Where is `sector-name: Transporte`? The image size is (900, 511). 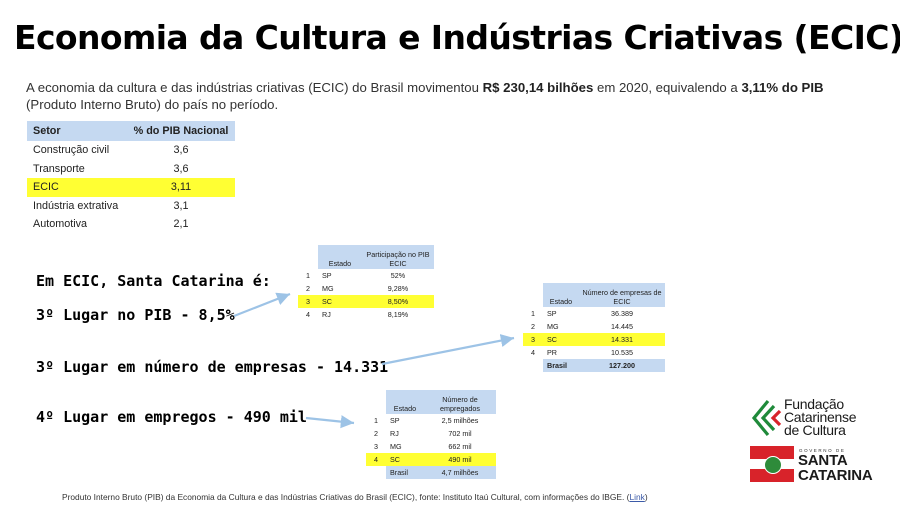 sector-name: Transporte is located at coordinates (59, 168).